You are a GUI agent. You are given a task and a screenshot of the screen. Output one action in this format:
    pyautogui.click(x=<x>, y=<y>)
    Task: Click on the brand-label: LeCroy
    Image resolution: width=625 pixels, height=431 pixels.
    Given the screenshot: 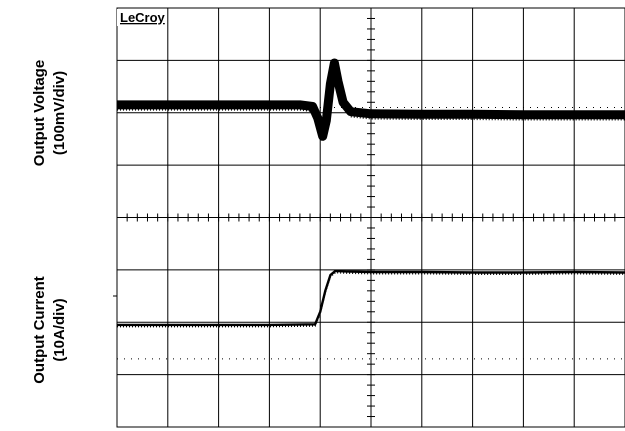 What is the action you would take?
    pyautogui.click(x=143, y=17)
    